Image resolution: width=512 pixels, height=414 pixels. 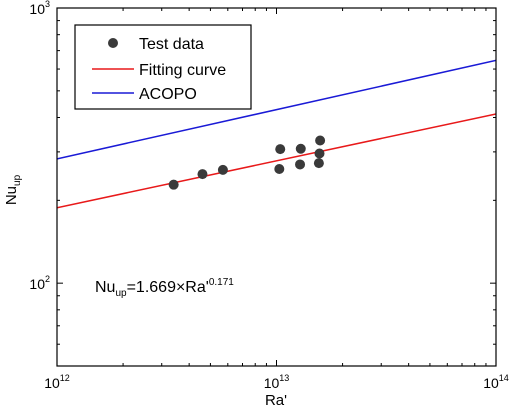 I want to click on x-axis-label: Ra', so click(x=276, y=400).